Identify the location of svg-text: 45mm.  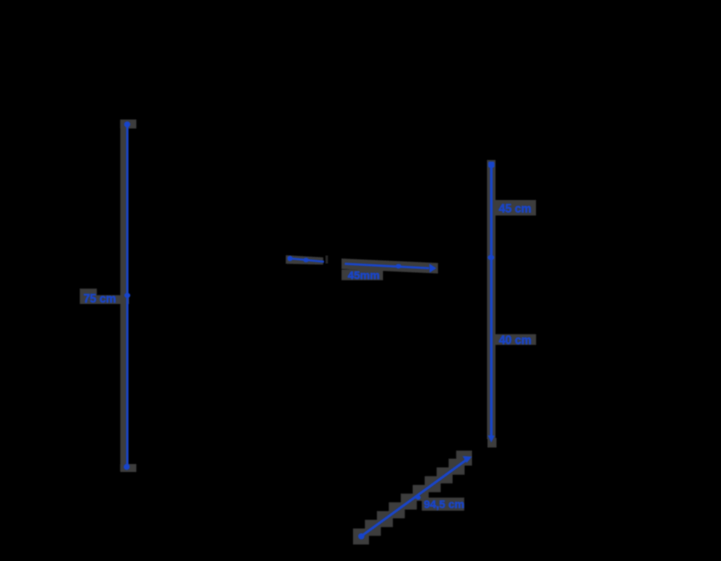
(364, 276).